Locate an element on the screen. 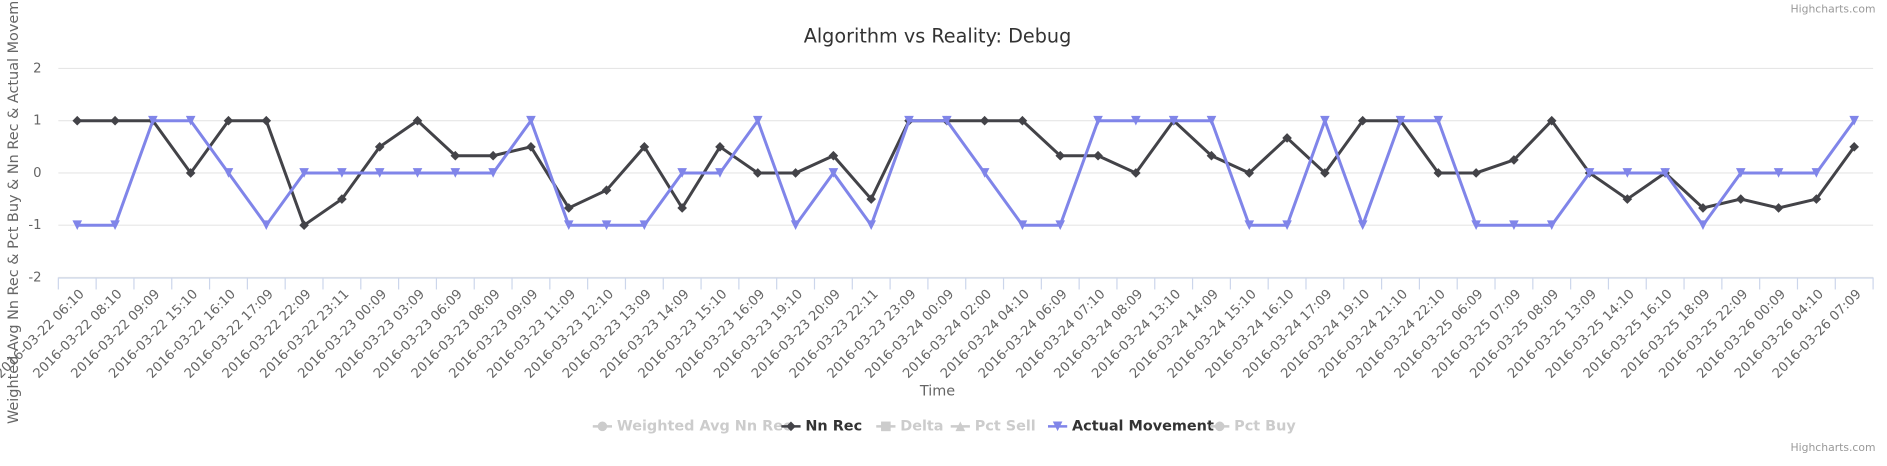 The height and width of the screenshot is (466, 1887). legend-label: Actual Movement is located at coordinates (1143, 426).